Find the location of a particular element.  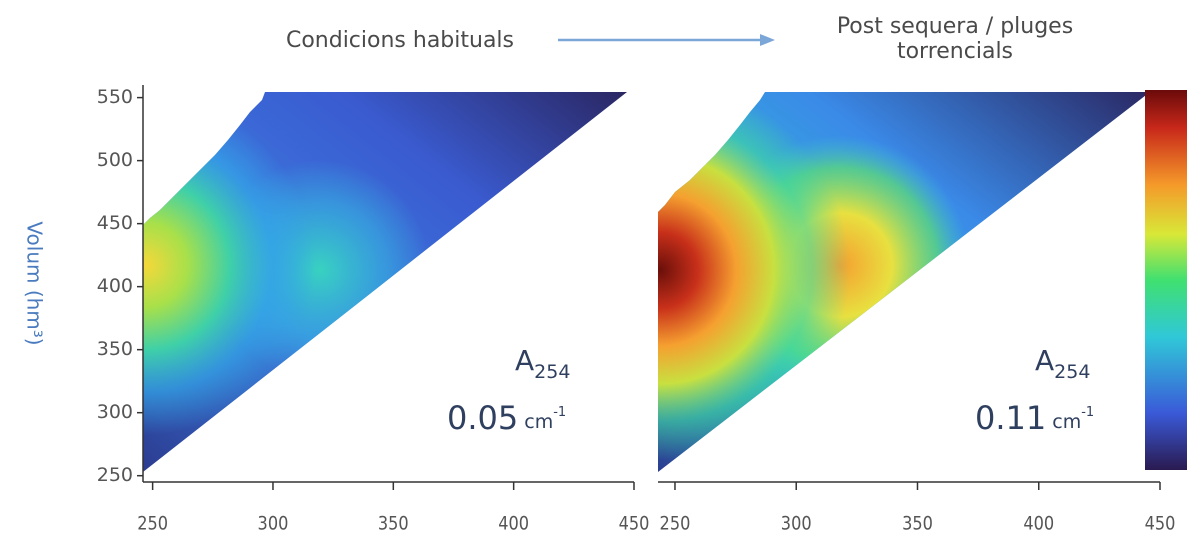

arrow-head is located at coordinates (767, 40).